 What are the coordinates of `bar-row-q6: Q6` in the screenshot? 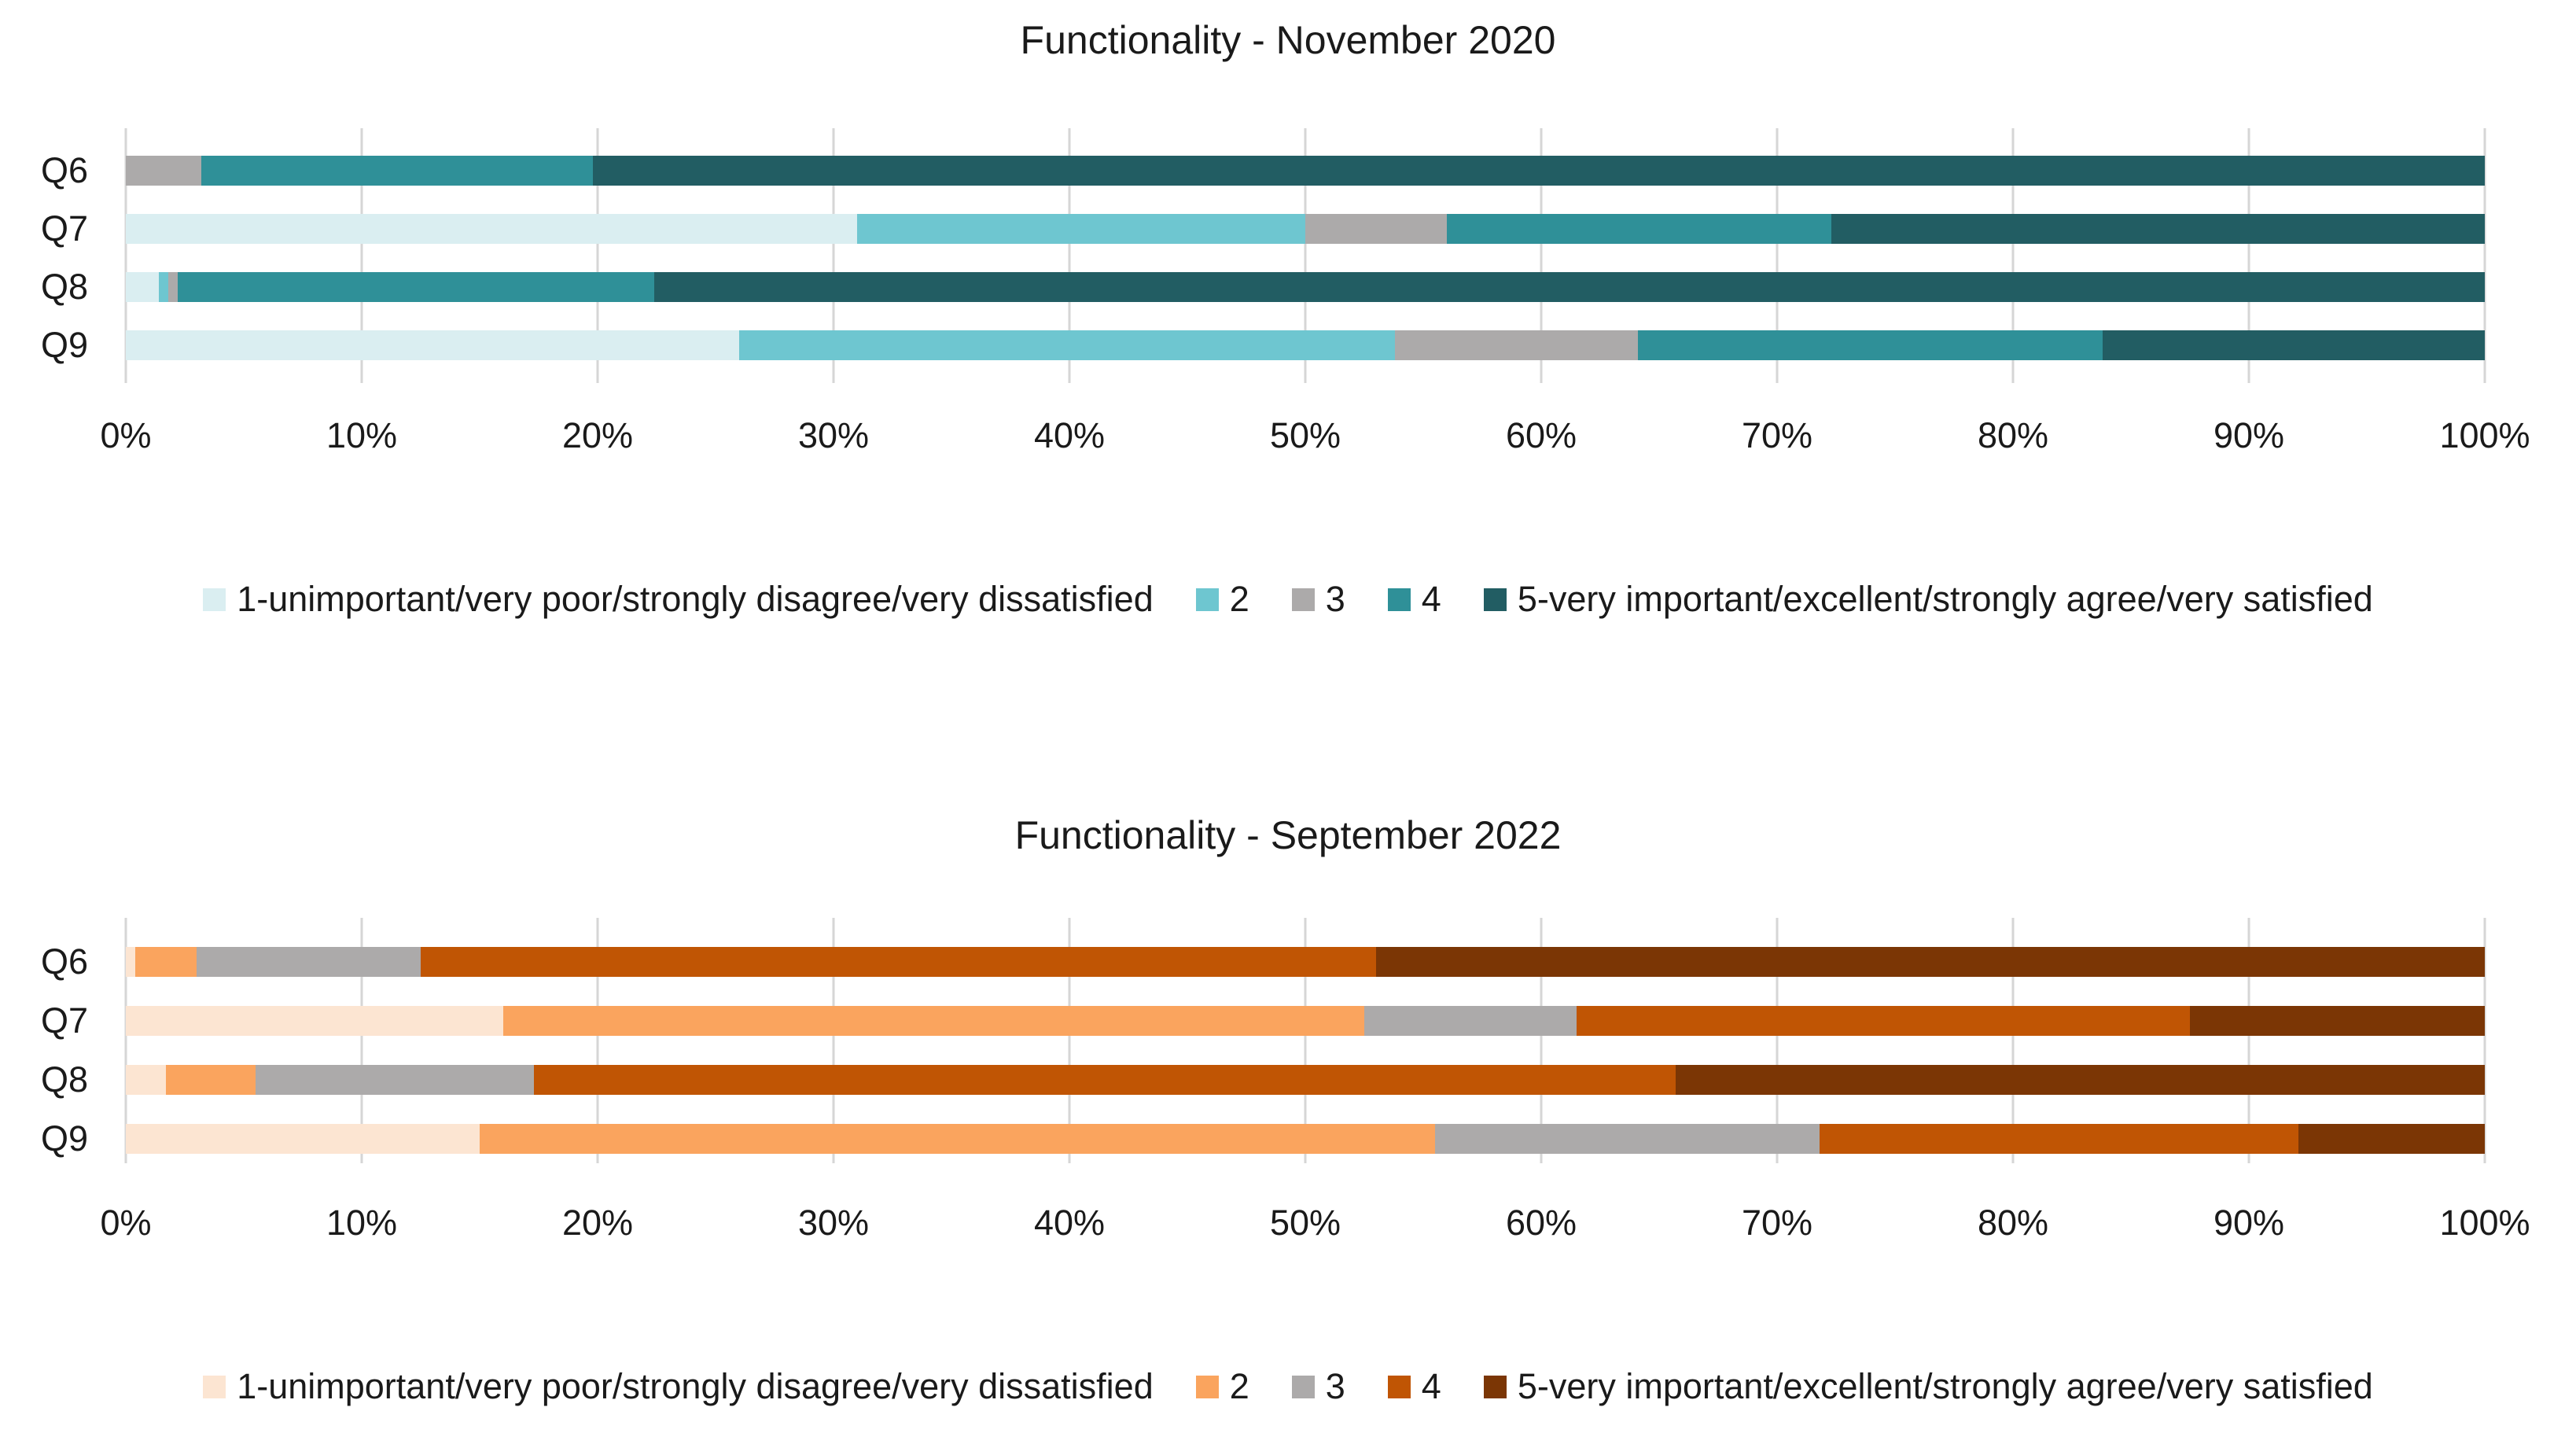 It's located at (1263, 170).